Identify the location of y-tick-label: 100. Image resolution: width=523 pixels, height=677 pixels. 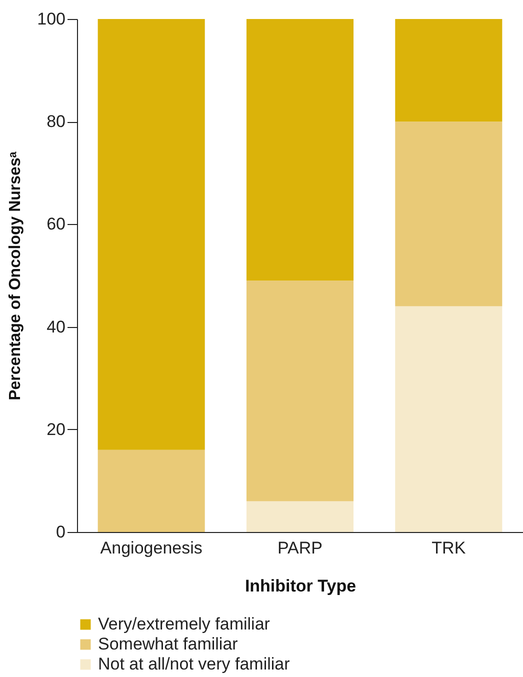
(51, 19).